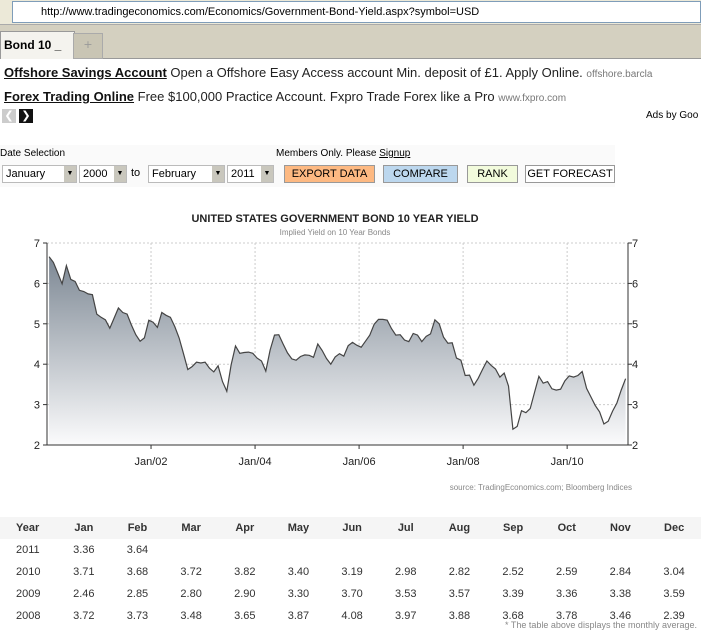  Describe the element at coordinates (674, 528) in the screenshot. I see `column-header: Dec` at that location.